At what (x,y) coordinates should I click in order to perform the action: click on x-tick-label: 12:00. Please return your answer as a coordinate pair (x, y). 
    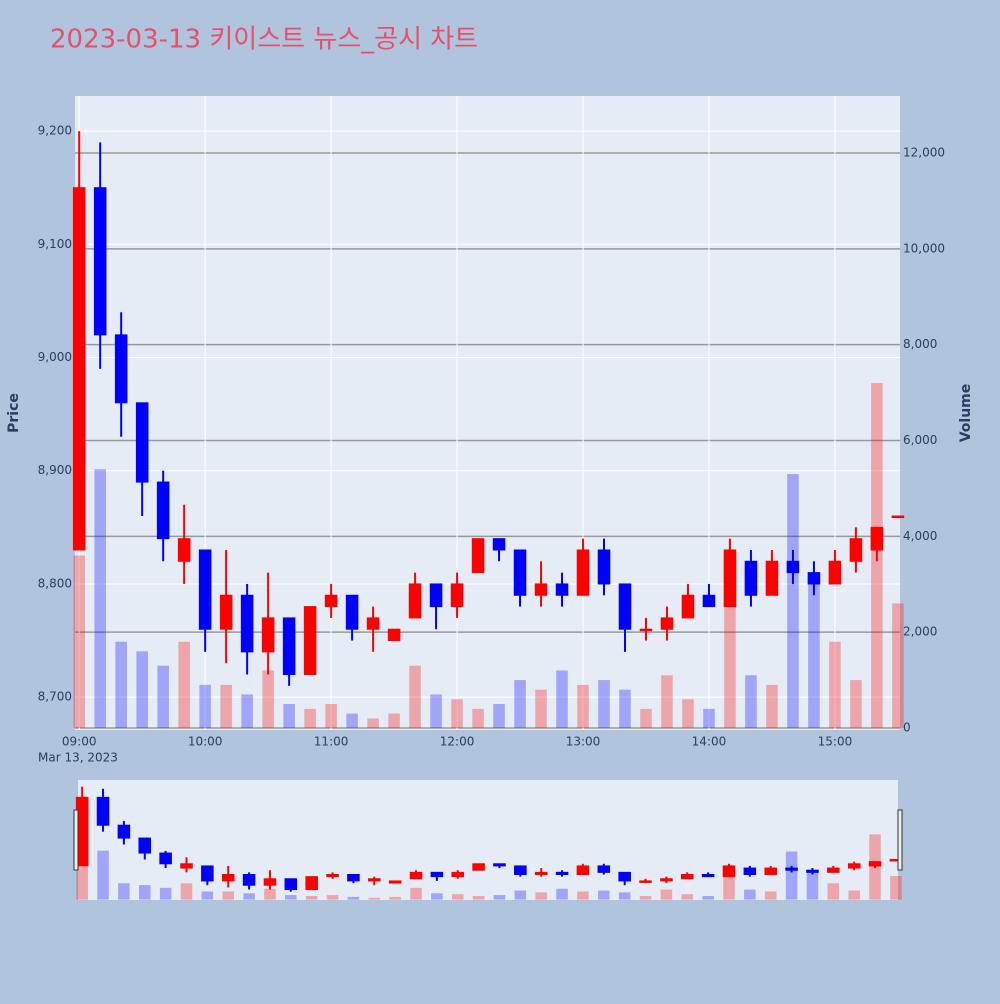
    Looking at the image, I should click on (457, 742).